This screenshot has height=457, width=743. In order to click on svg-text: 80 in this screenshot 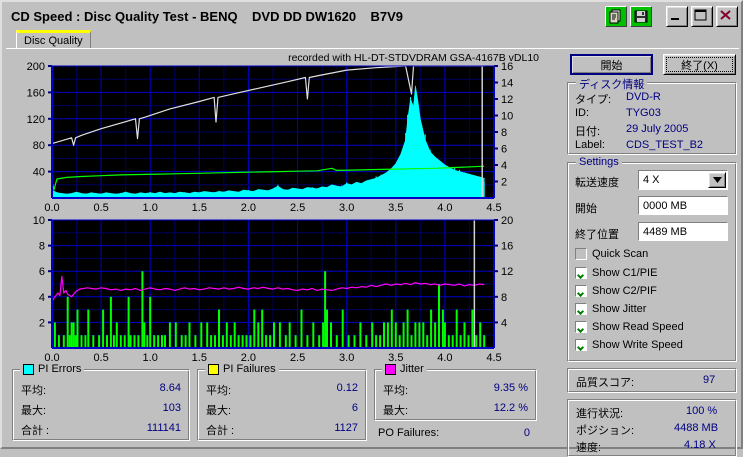, I will do `click(39, 146)`.